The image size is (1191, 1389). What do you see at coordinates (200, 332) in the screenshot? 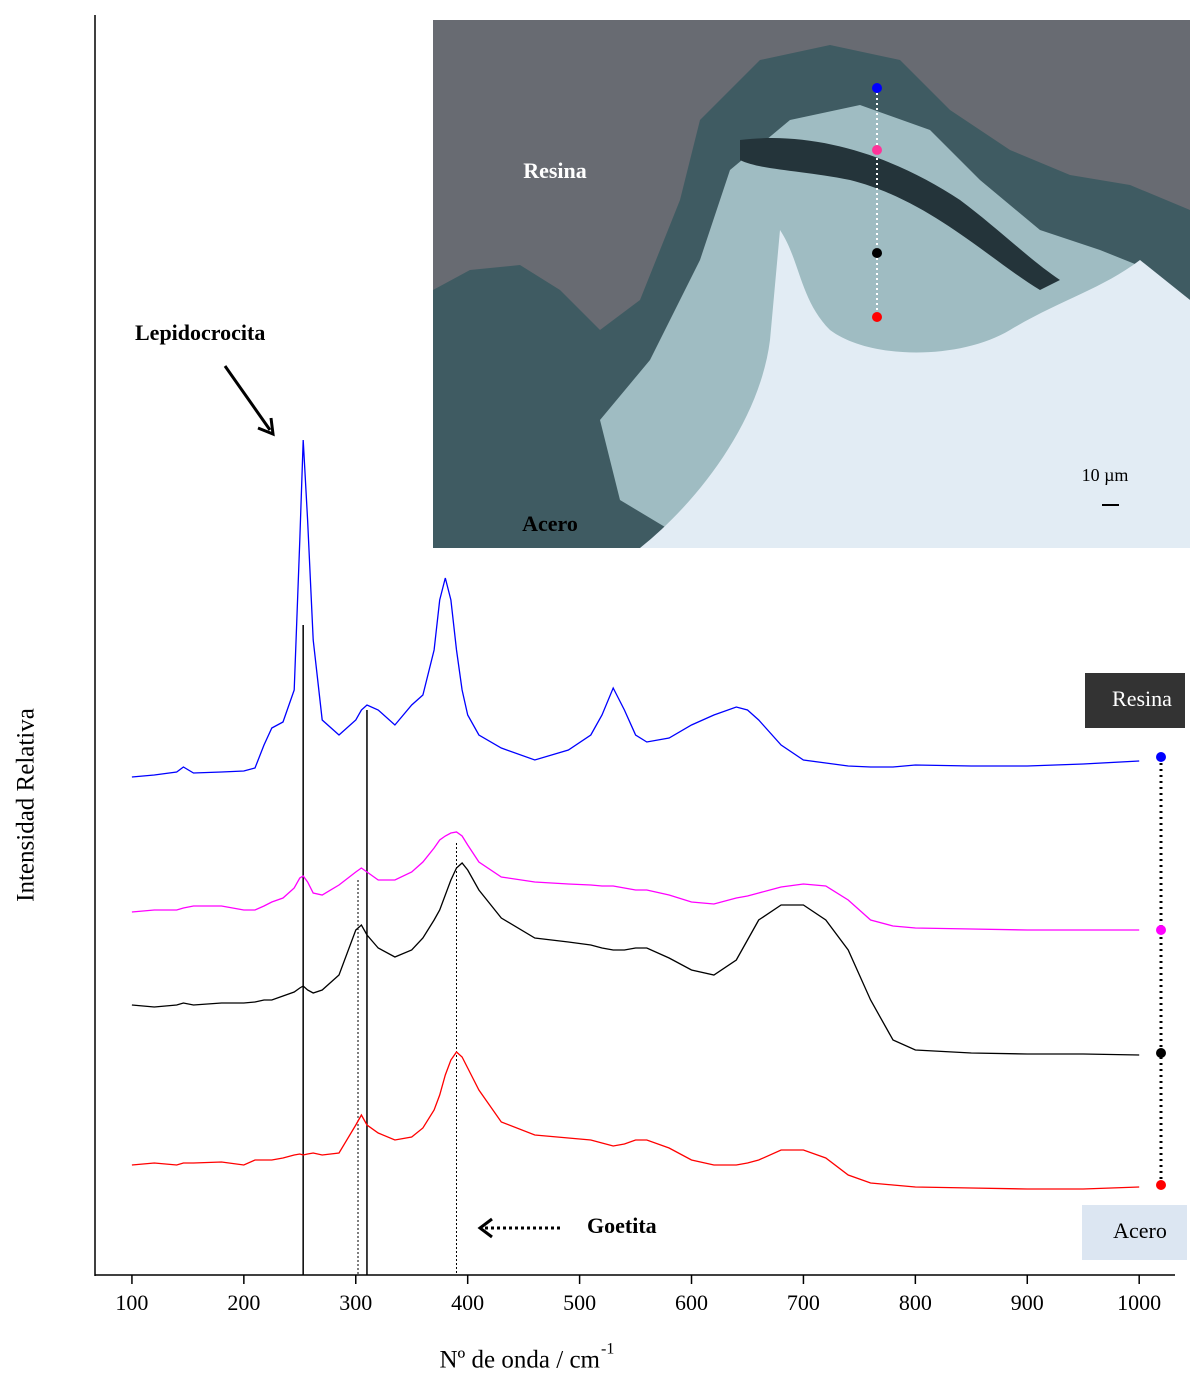
I see `annotation: Lepidocrocita` at bounding box center [200, 332].